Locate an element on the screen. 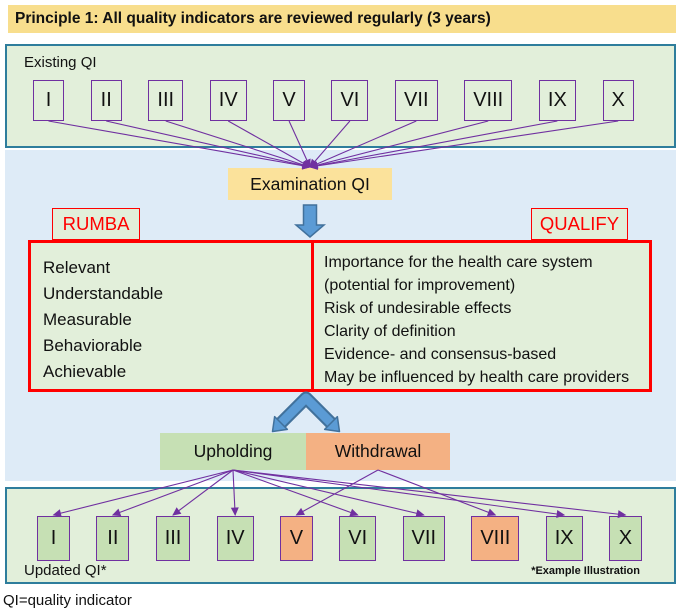 The image size is (681, 616). rumba-criterion: Behaviorable is located at coordinates (93, 345).